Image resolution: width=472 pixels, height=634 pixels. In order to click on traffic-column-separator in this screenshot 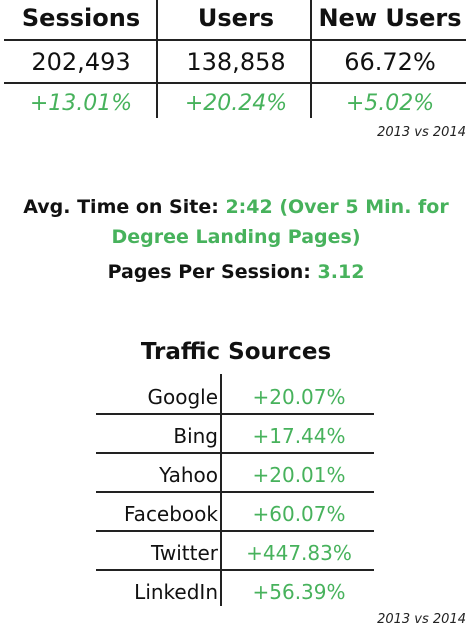, I will do `click(221, 490)`.